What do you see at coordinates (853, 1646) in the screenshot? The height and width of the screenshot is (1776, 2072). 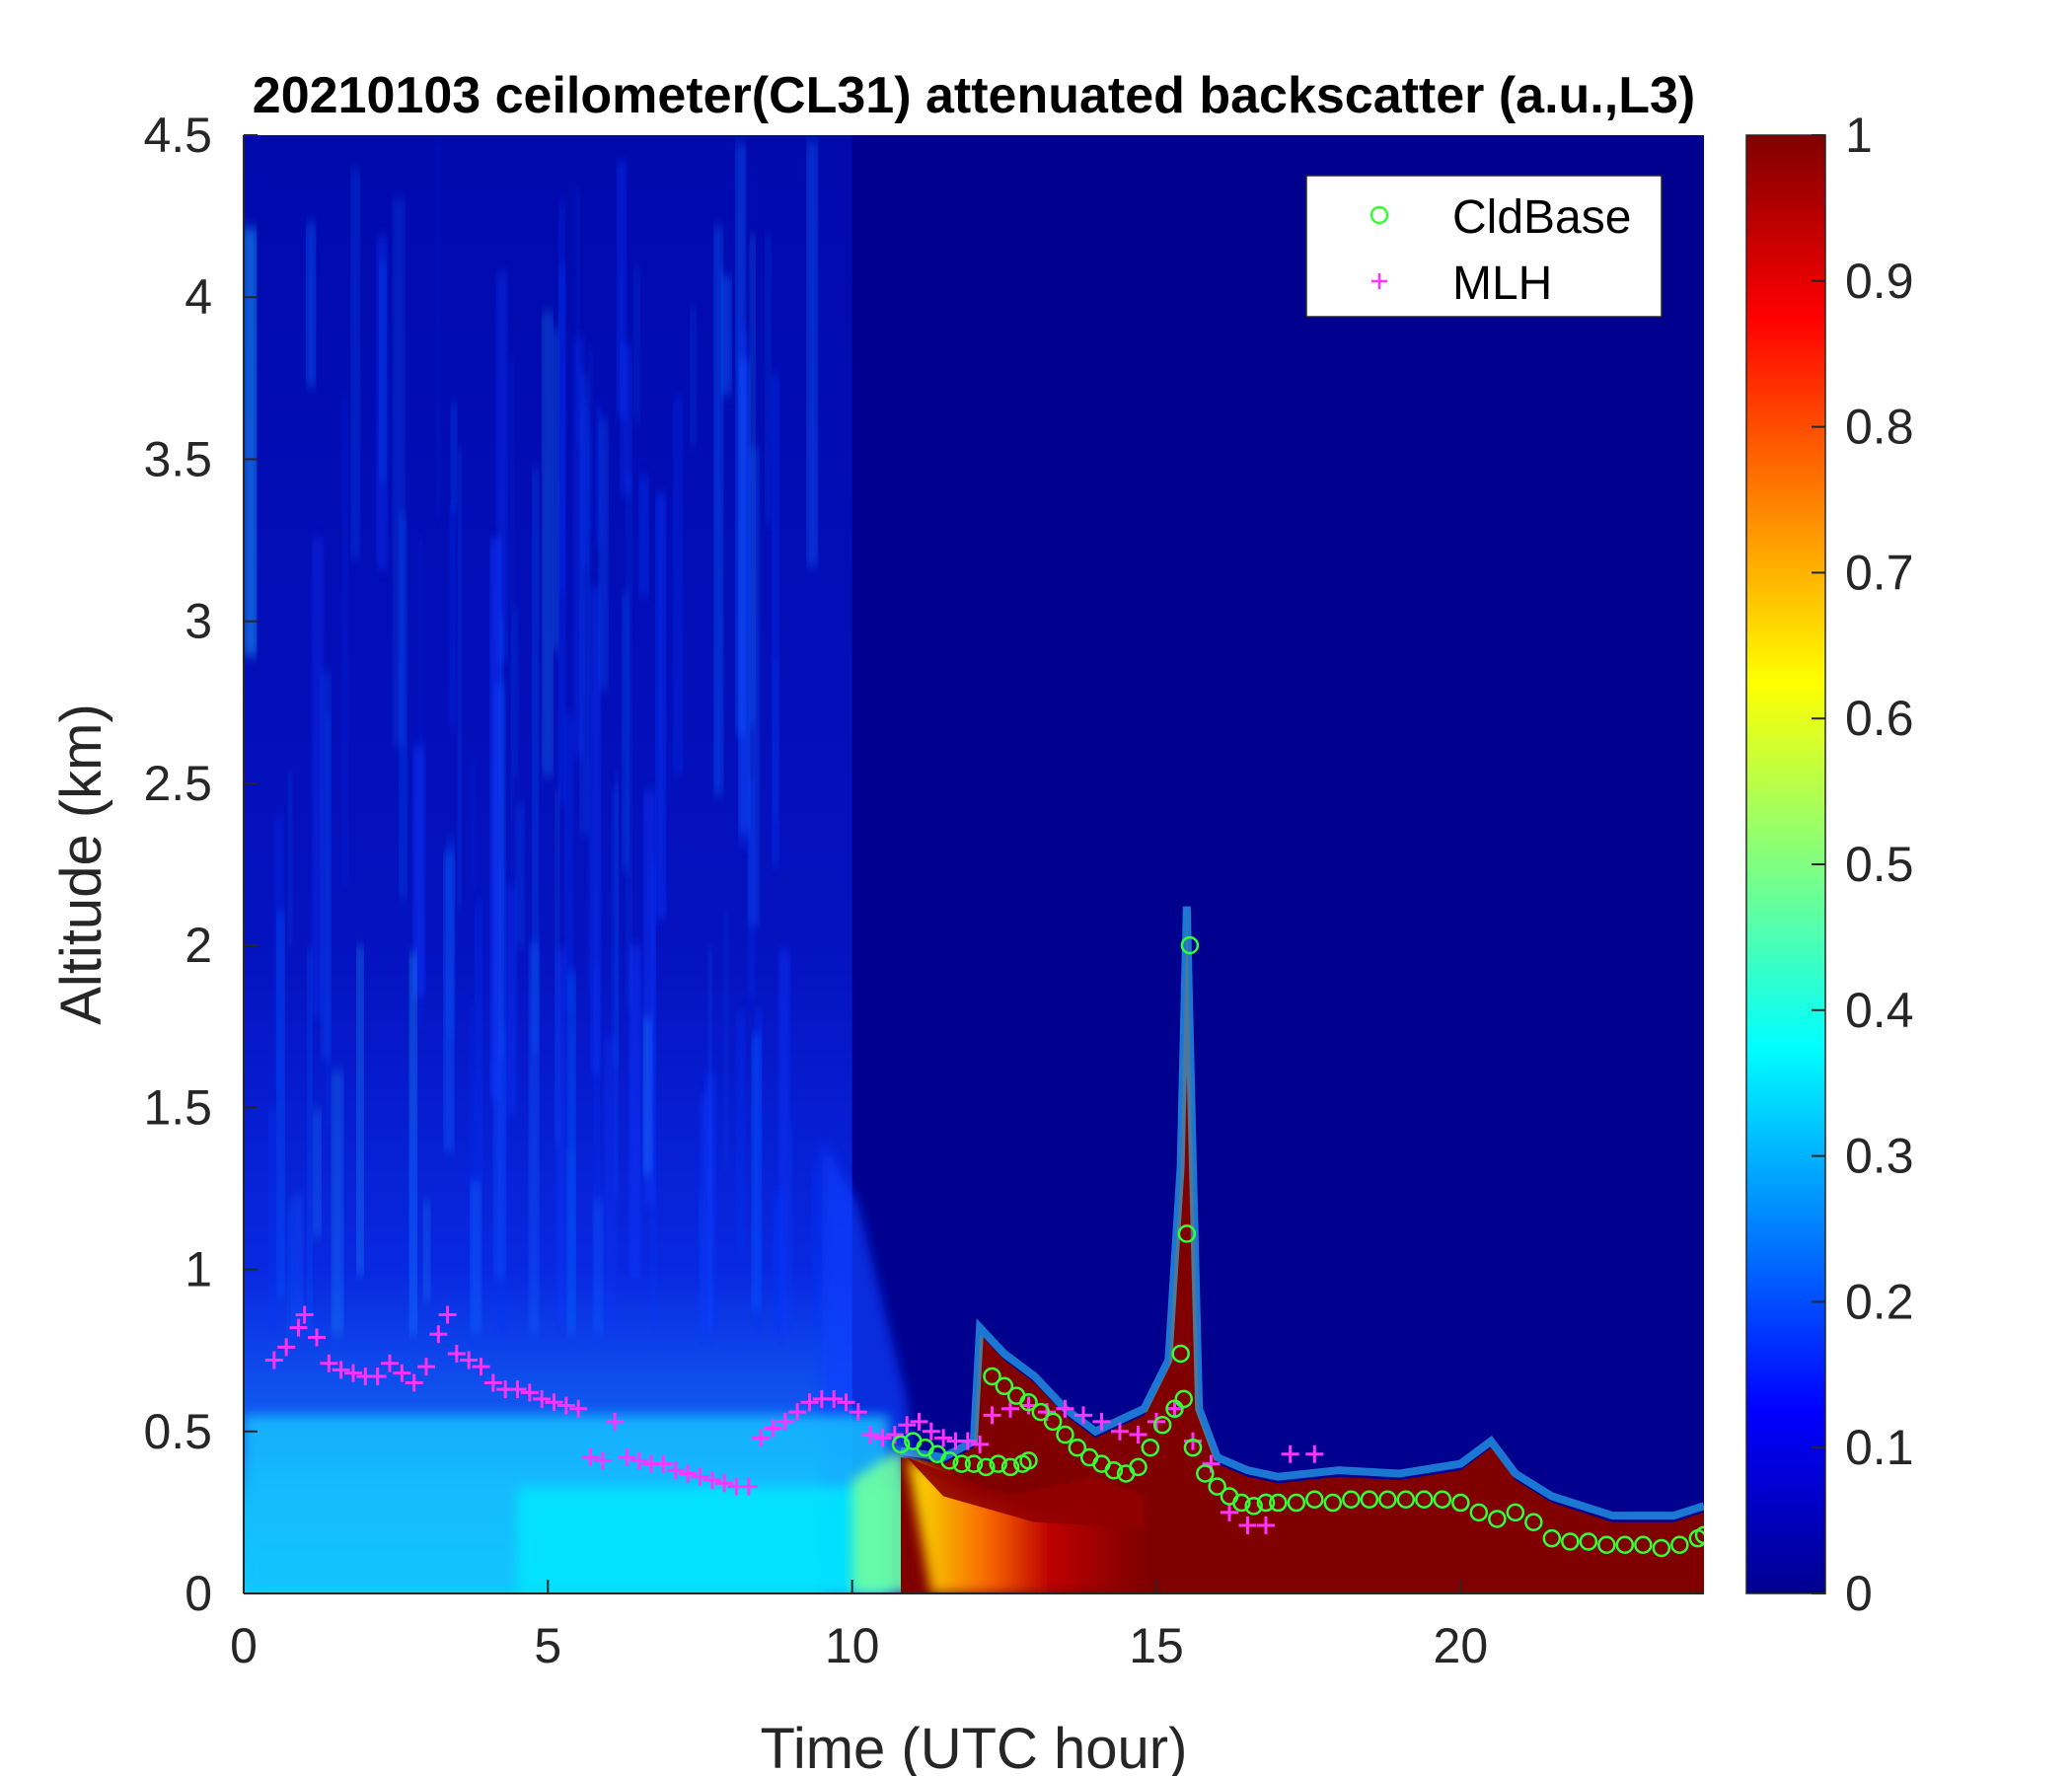 I see `x-tick-label: 10` at bounding box center [853, 1646].